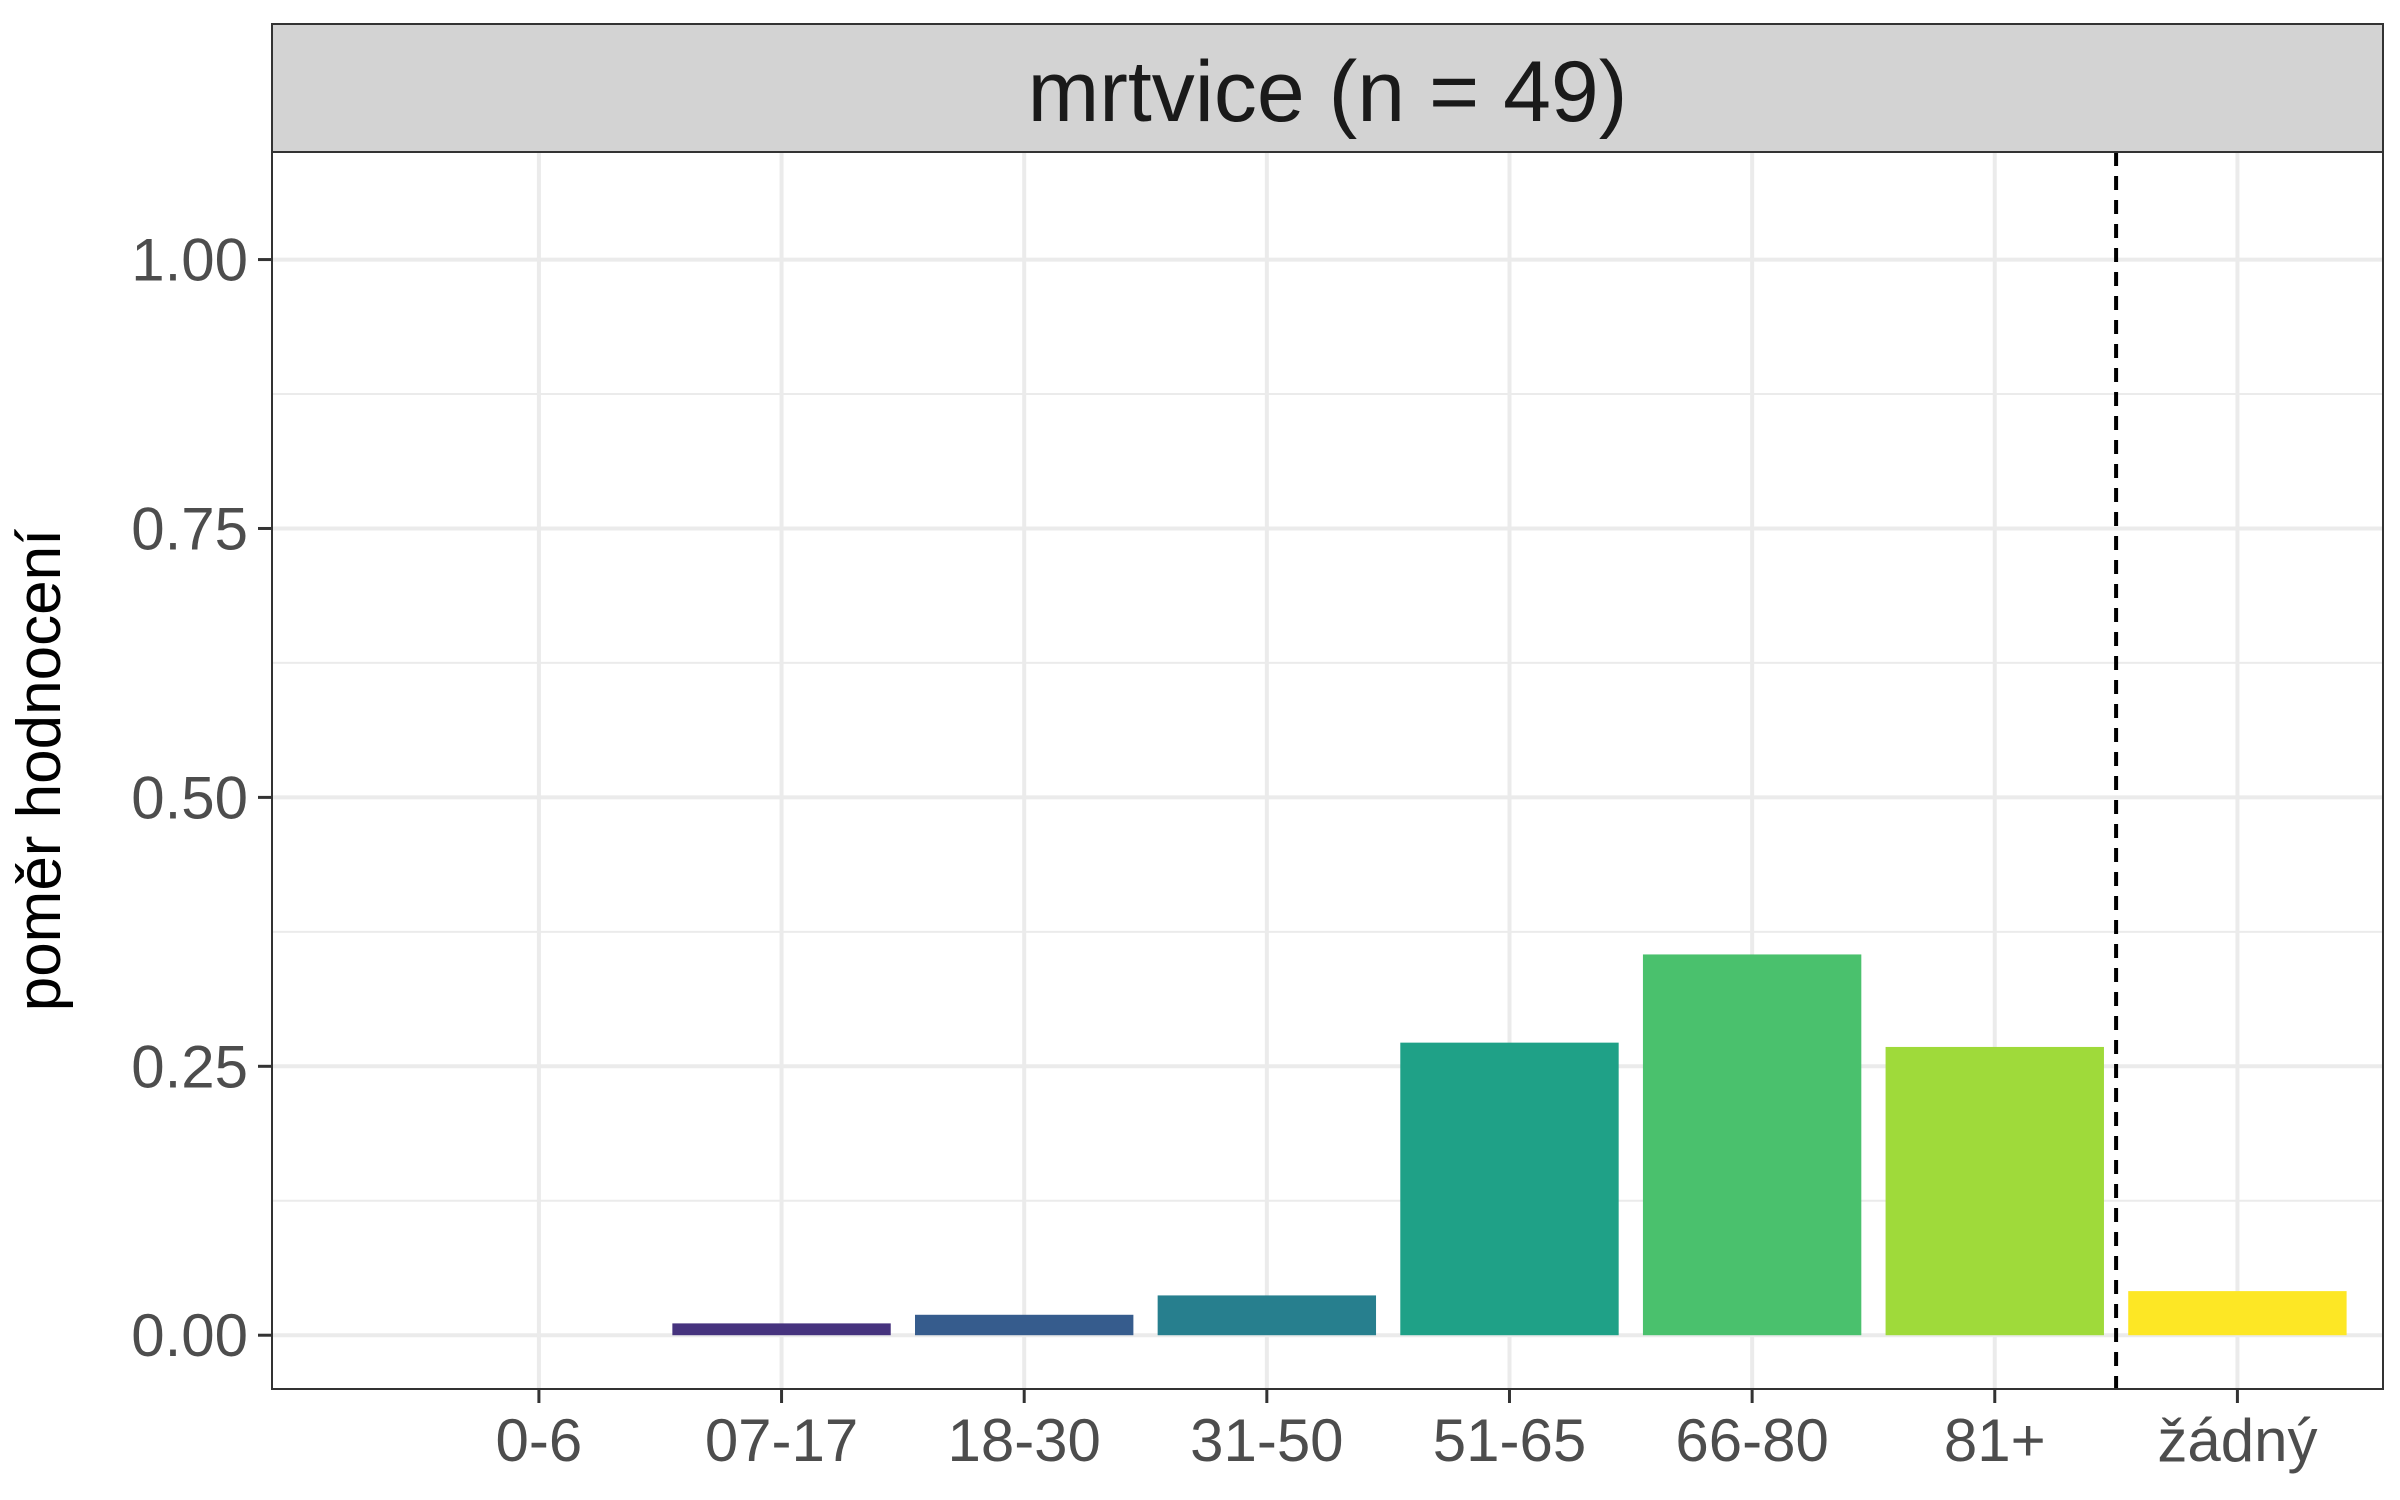  What do you see at coordinates (189, 528) in the screenshot?
I see `y-tick-label: 0.75` at bounding box center [189, 528].